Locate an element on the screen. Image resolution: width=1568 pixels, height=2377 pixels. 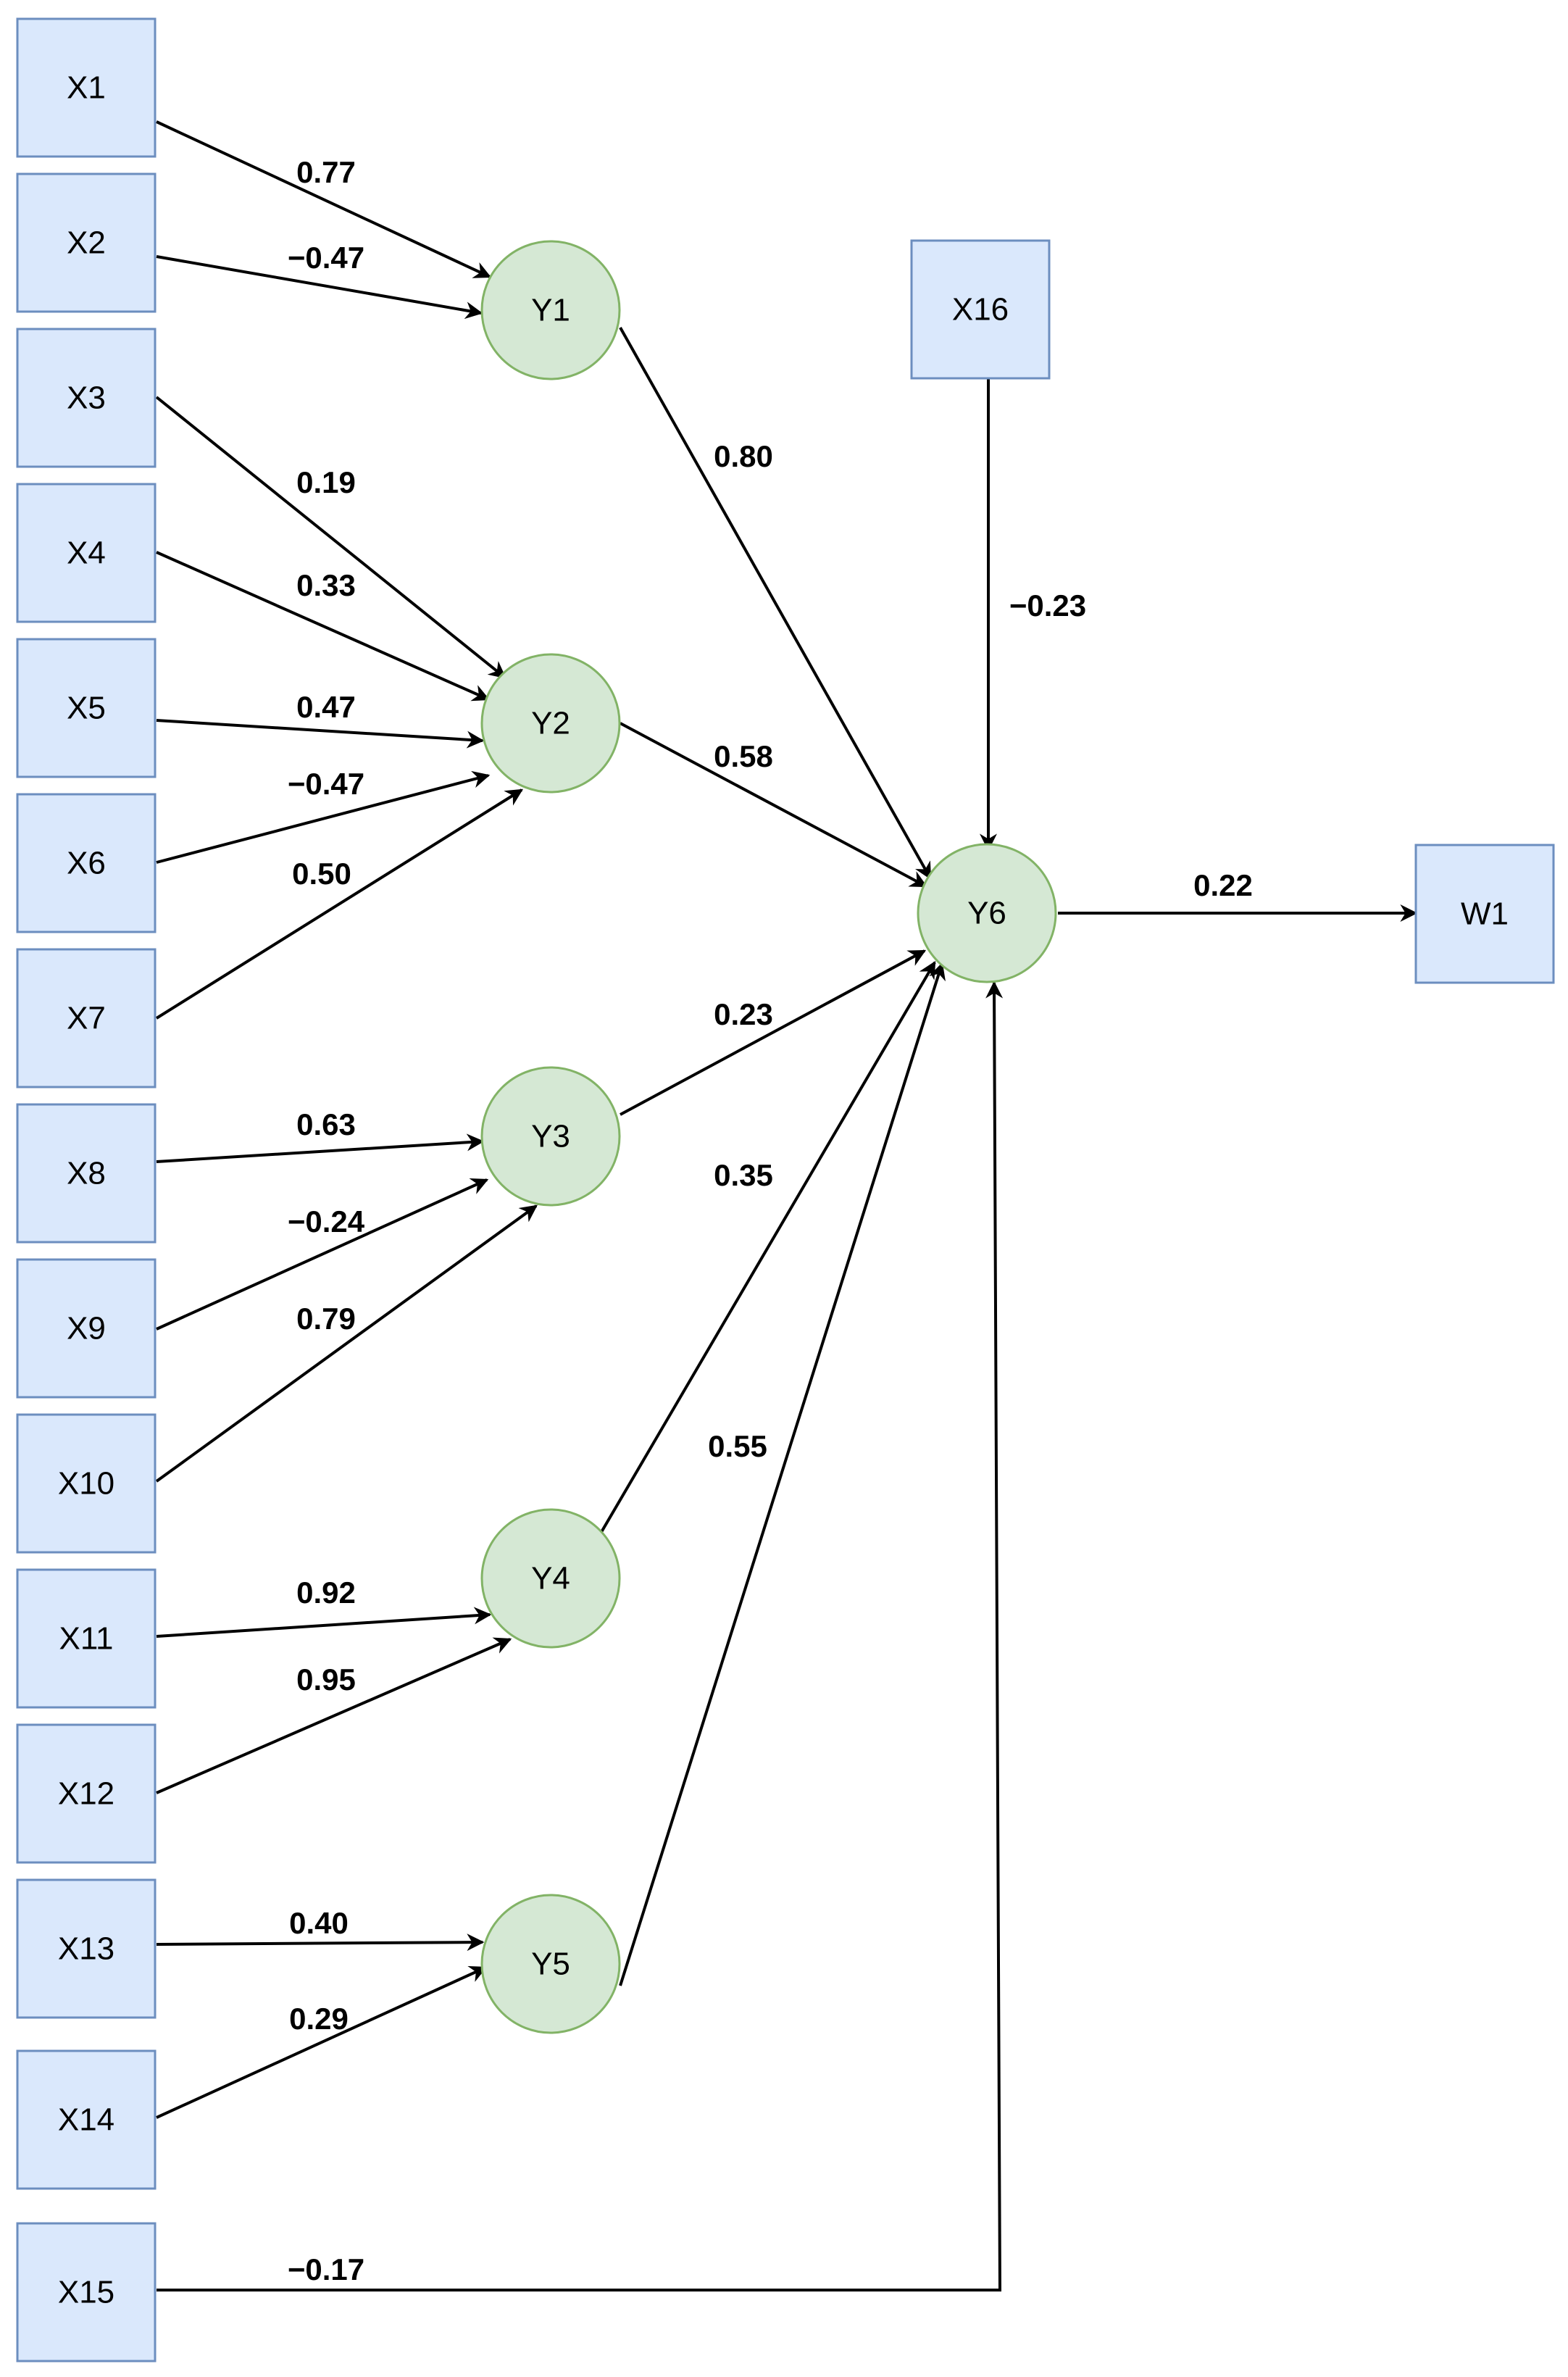
weight-x10-y3: 0.79 is located at coordinates (326, 1319).